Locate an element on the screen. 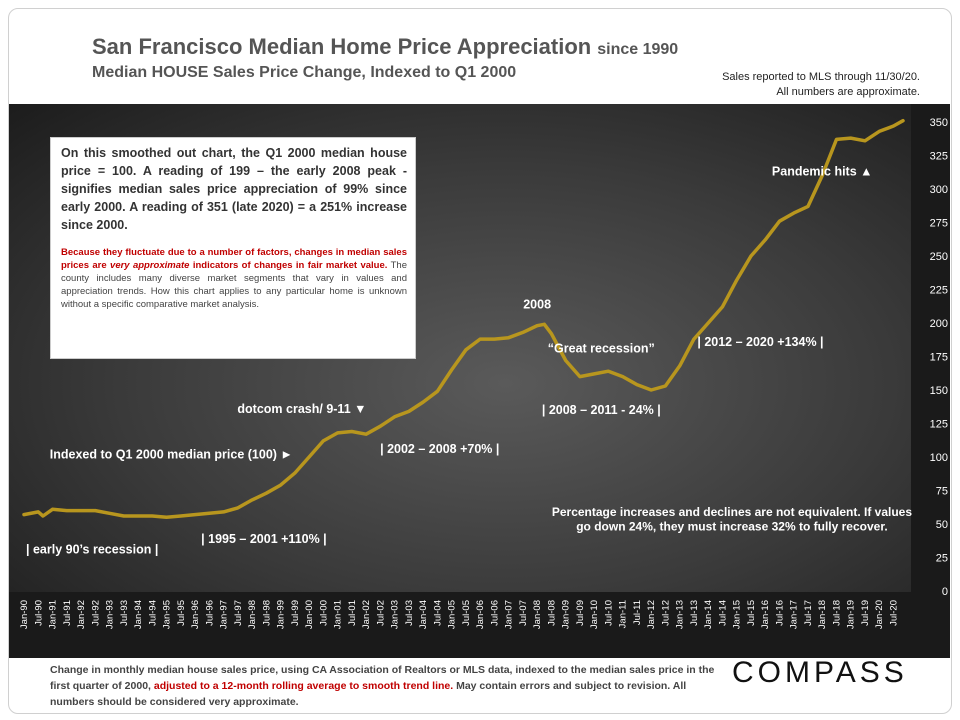 This screenshot has height=720, width=960. annotation-p2008: | 2008 – 2011 - 24% | is located at coordinates (601, 410).